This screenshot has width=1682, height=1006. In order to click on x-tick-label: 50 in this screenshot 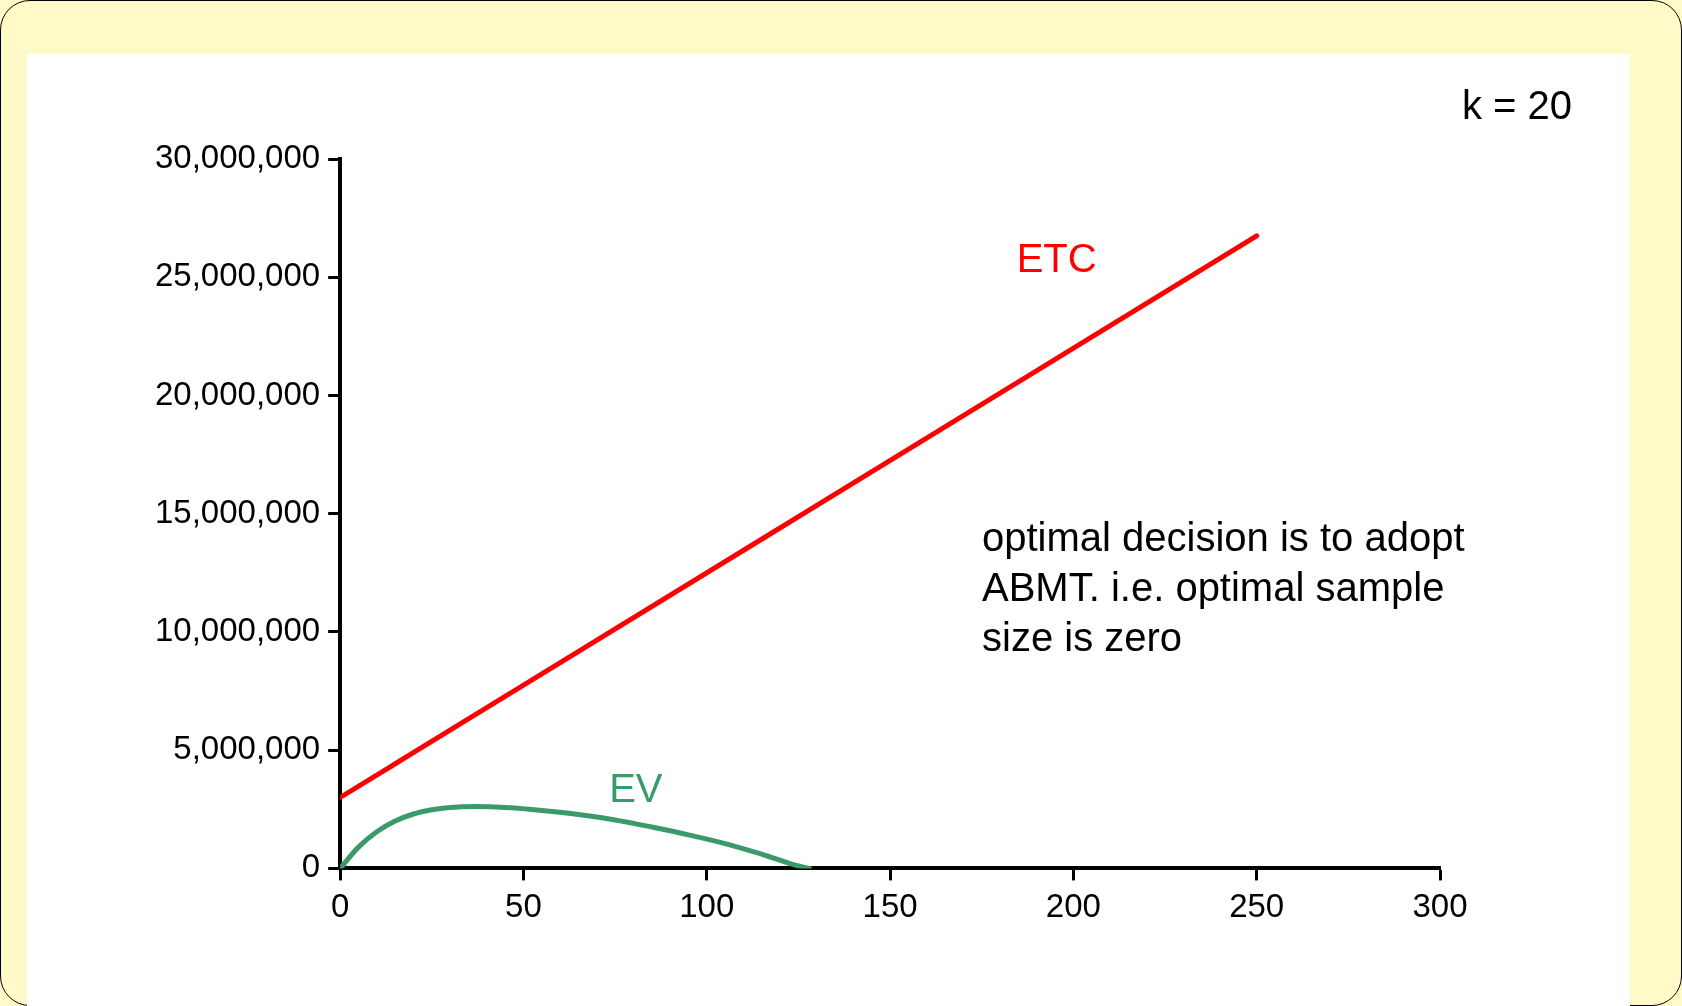, I will do `click(523, 906)`.